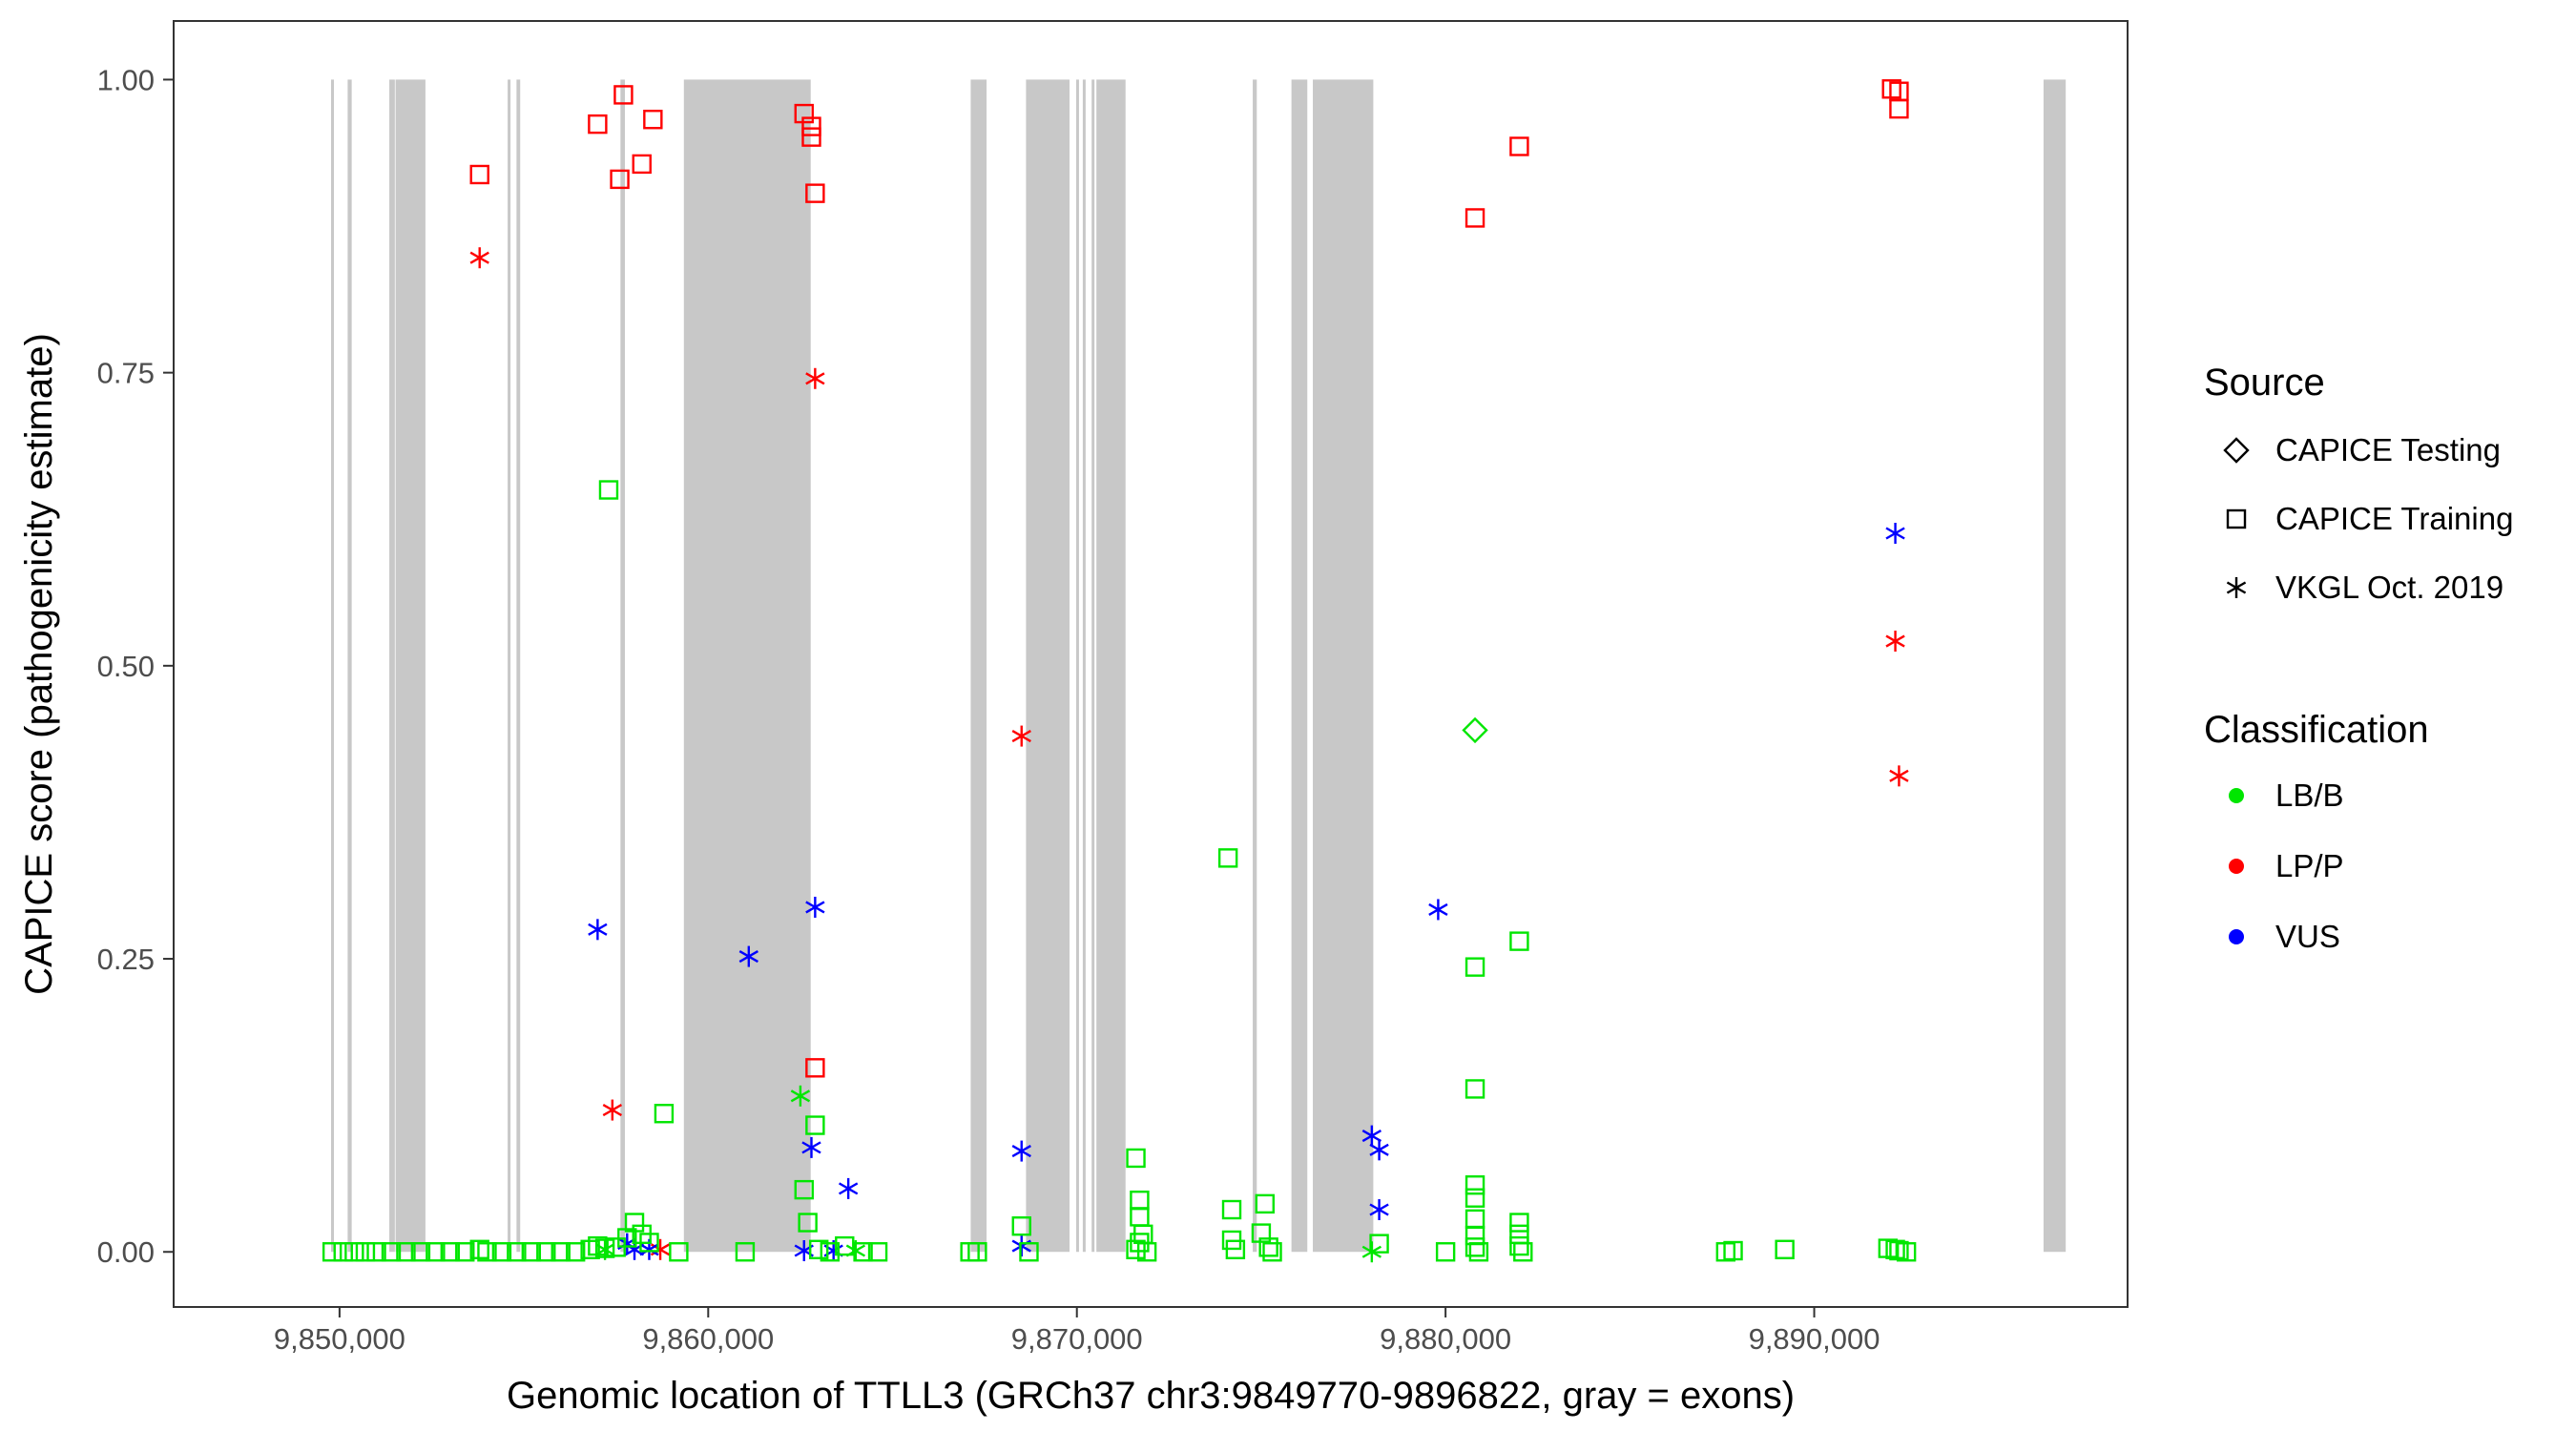 This screenshot has width=2576, height=1431. What do you see at coordinates (988, 1174) in the screenshot?
I see `series-vkgl-oct-2019-lb-b` at bounding box center [988, 1174].